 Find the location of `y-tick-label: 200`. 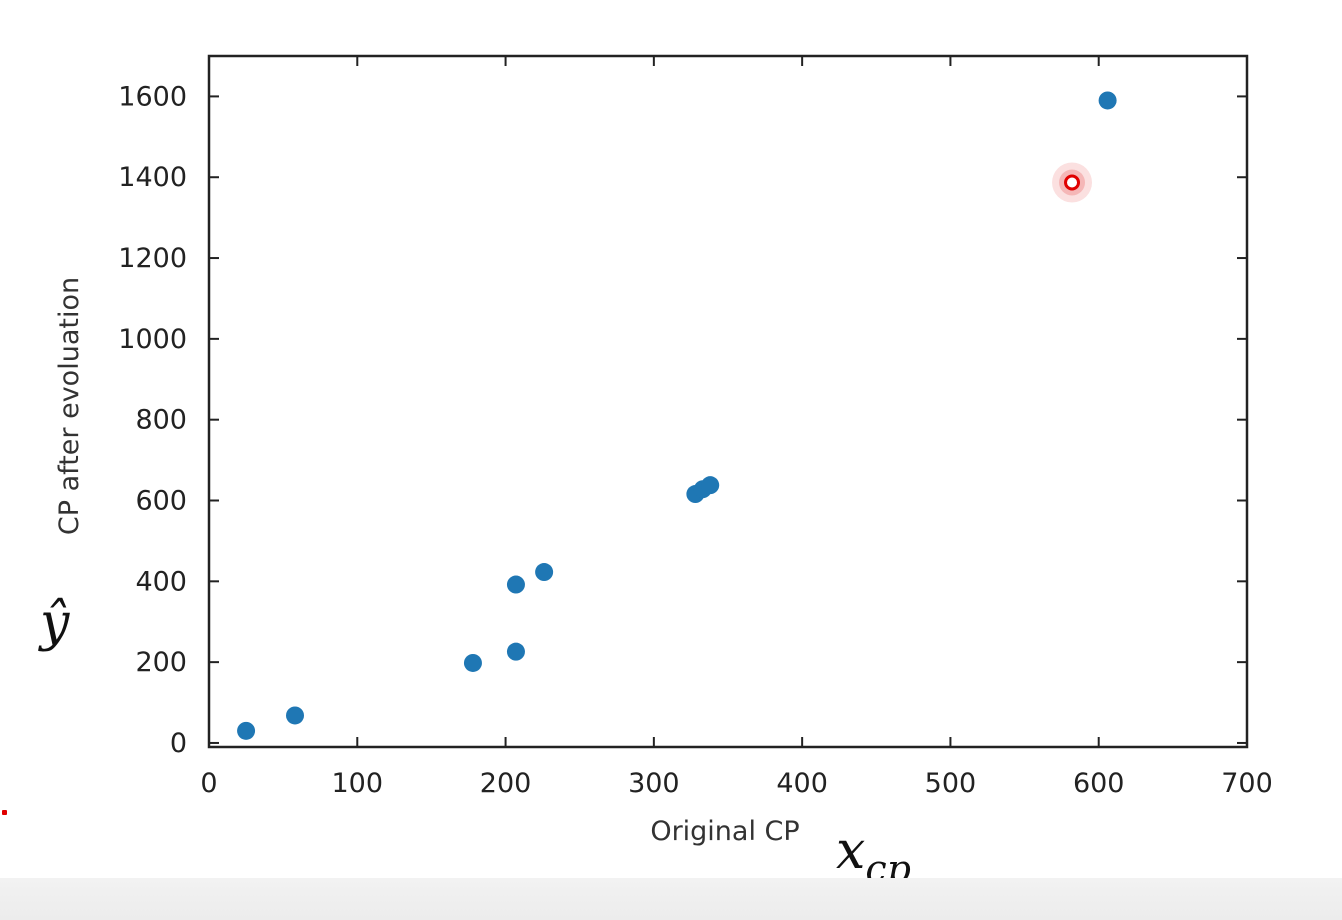

y-tick-label: 200 is located at coordinates (161, 662).